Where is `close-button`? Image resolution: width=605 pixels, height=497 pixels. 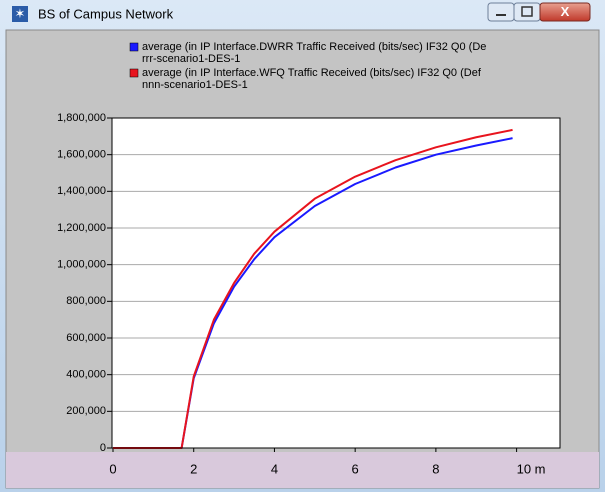
close-button is located at coordinates (565, 12).